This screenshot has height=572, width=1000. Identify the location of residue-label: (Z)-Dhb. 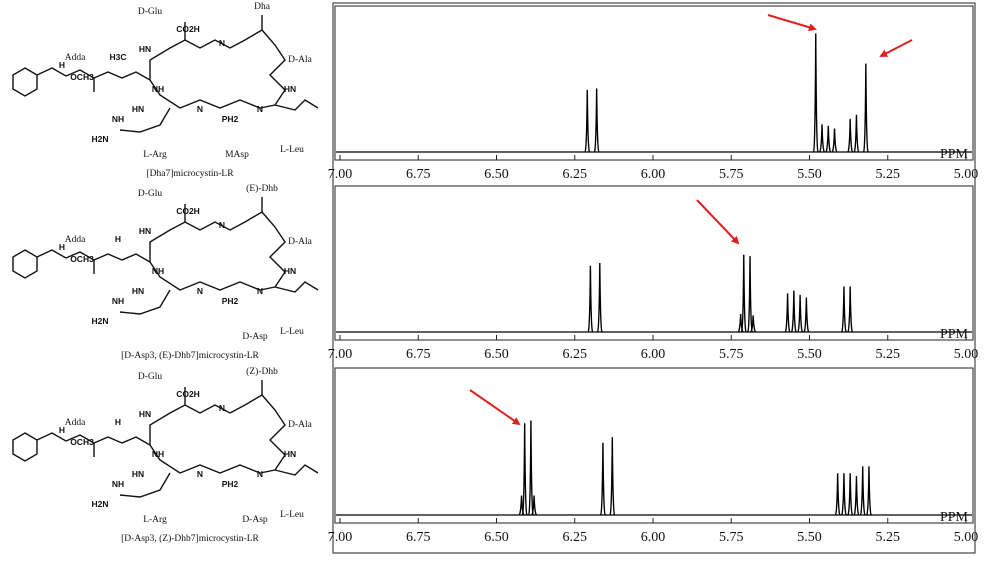
(262, 371).